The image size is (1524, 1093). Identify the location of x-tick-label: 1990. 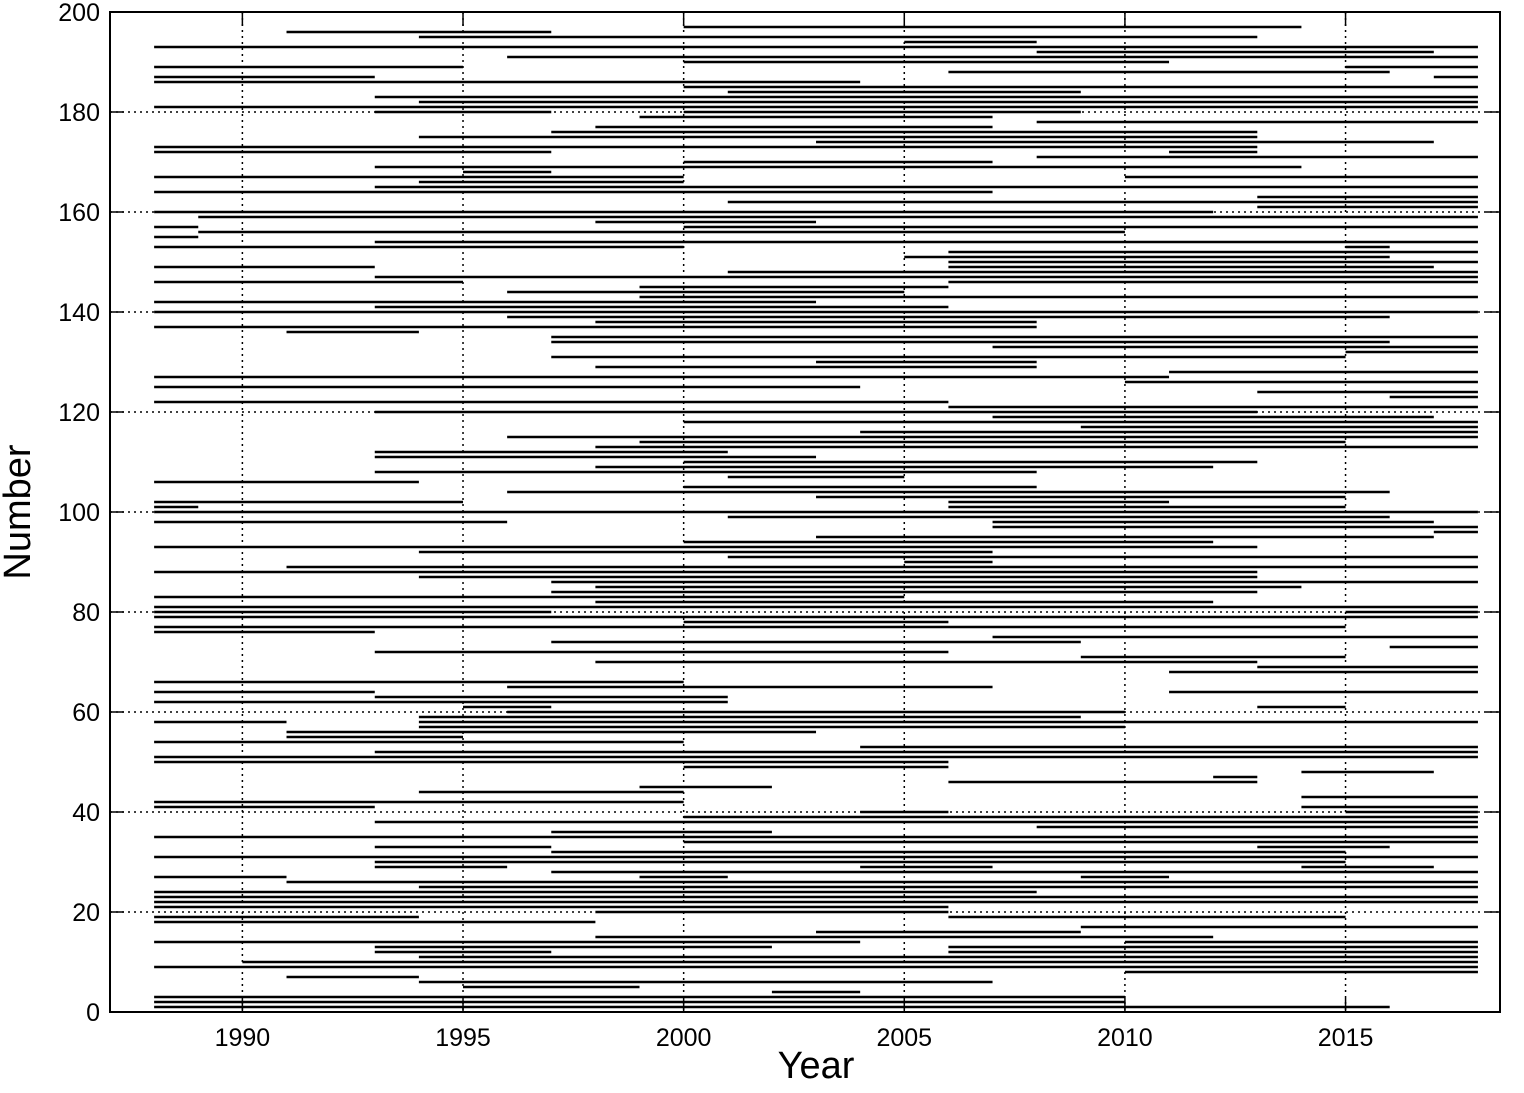
(243, 1038).